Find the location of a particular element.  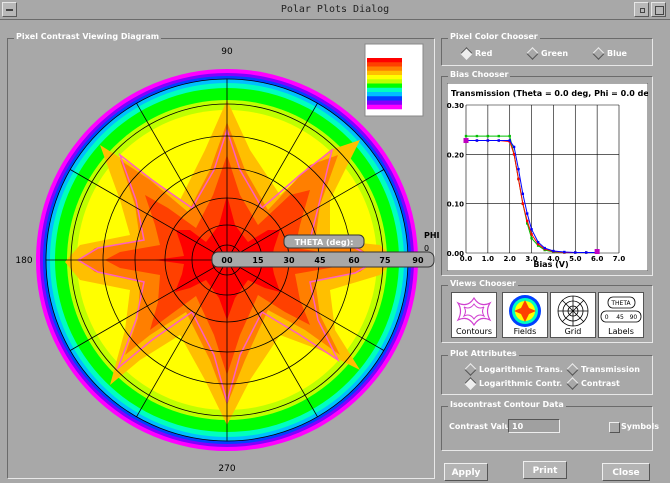

view-labels-button: THETA 0 45 90 Labels is located at coordinates (621, 315).